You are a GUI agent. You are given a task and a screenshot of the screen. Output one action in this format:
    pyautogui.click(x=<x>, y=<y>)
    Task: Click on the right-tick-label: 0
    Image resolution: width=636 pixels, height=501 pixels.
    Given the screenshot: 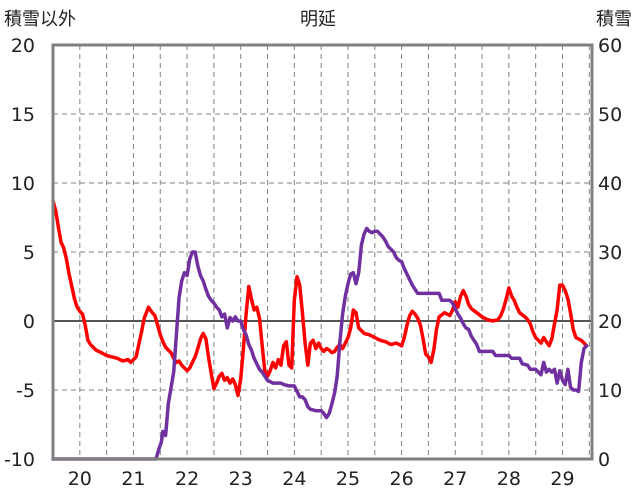 What is the action you would take?
    pyautogui.click(x=604, y=460)
    